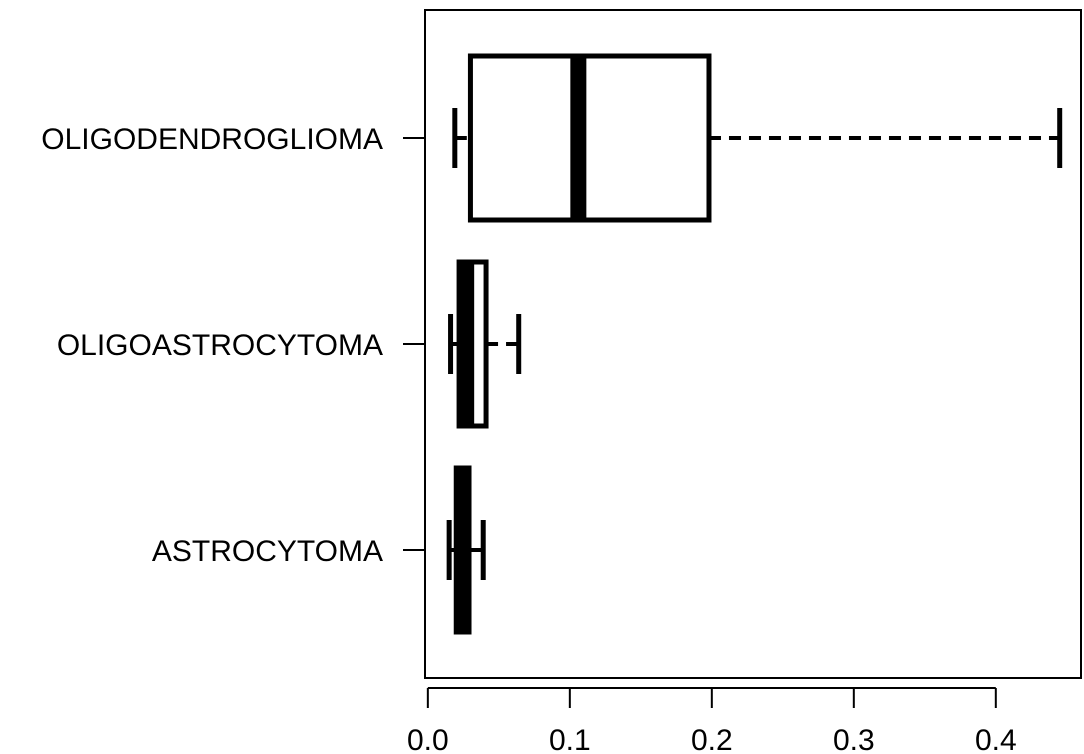 The width and height of the screenshot is (1084, 754). Describe the element at coordinates (212, 139) in the screenshot. I see `category-label: OLIGODENDROGLIOMA` at that location.